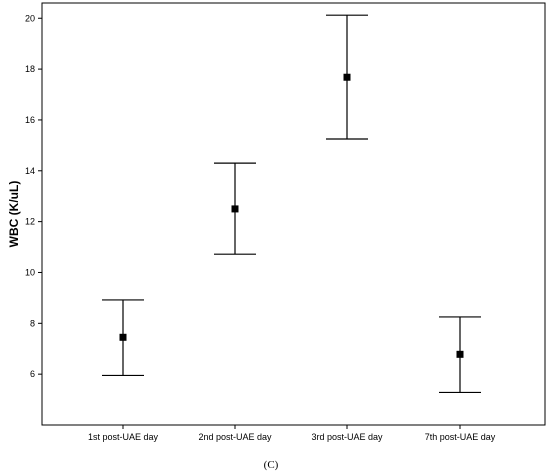 The height and width of the screenshot is (475, 550). What do you see at coordinates (30, 120) in the screenshot?
I see `y-tick-label-16: 16` at bounding box center [30, 120].